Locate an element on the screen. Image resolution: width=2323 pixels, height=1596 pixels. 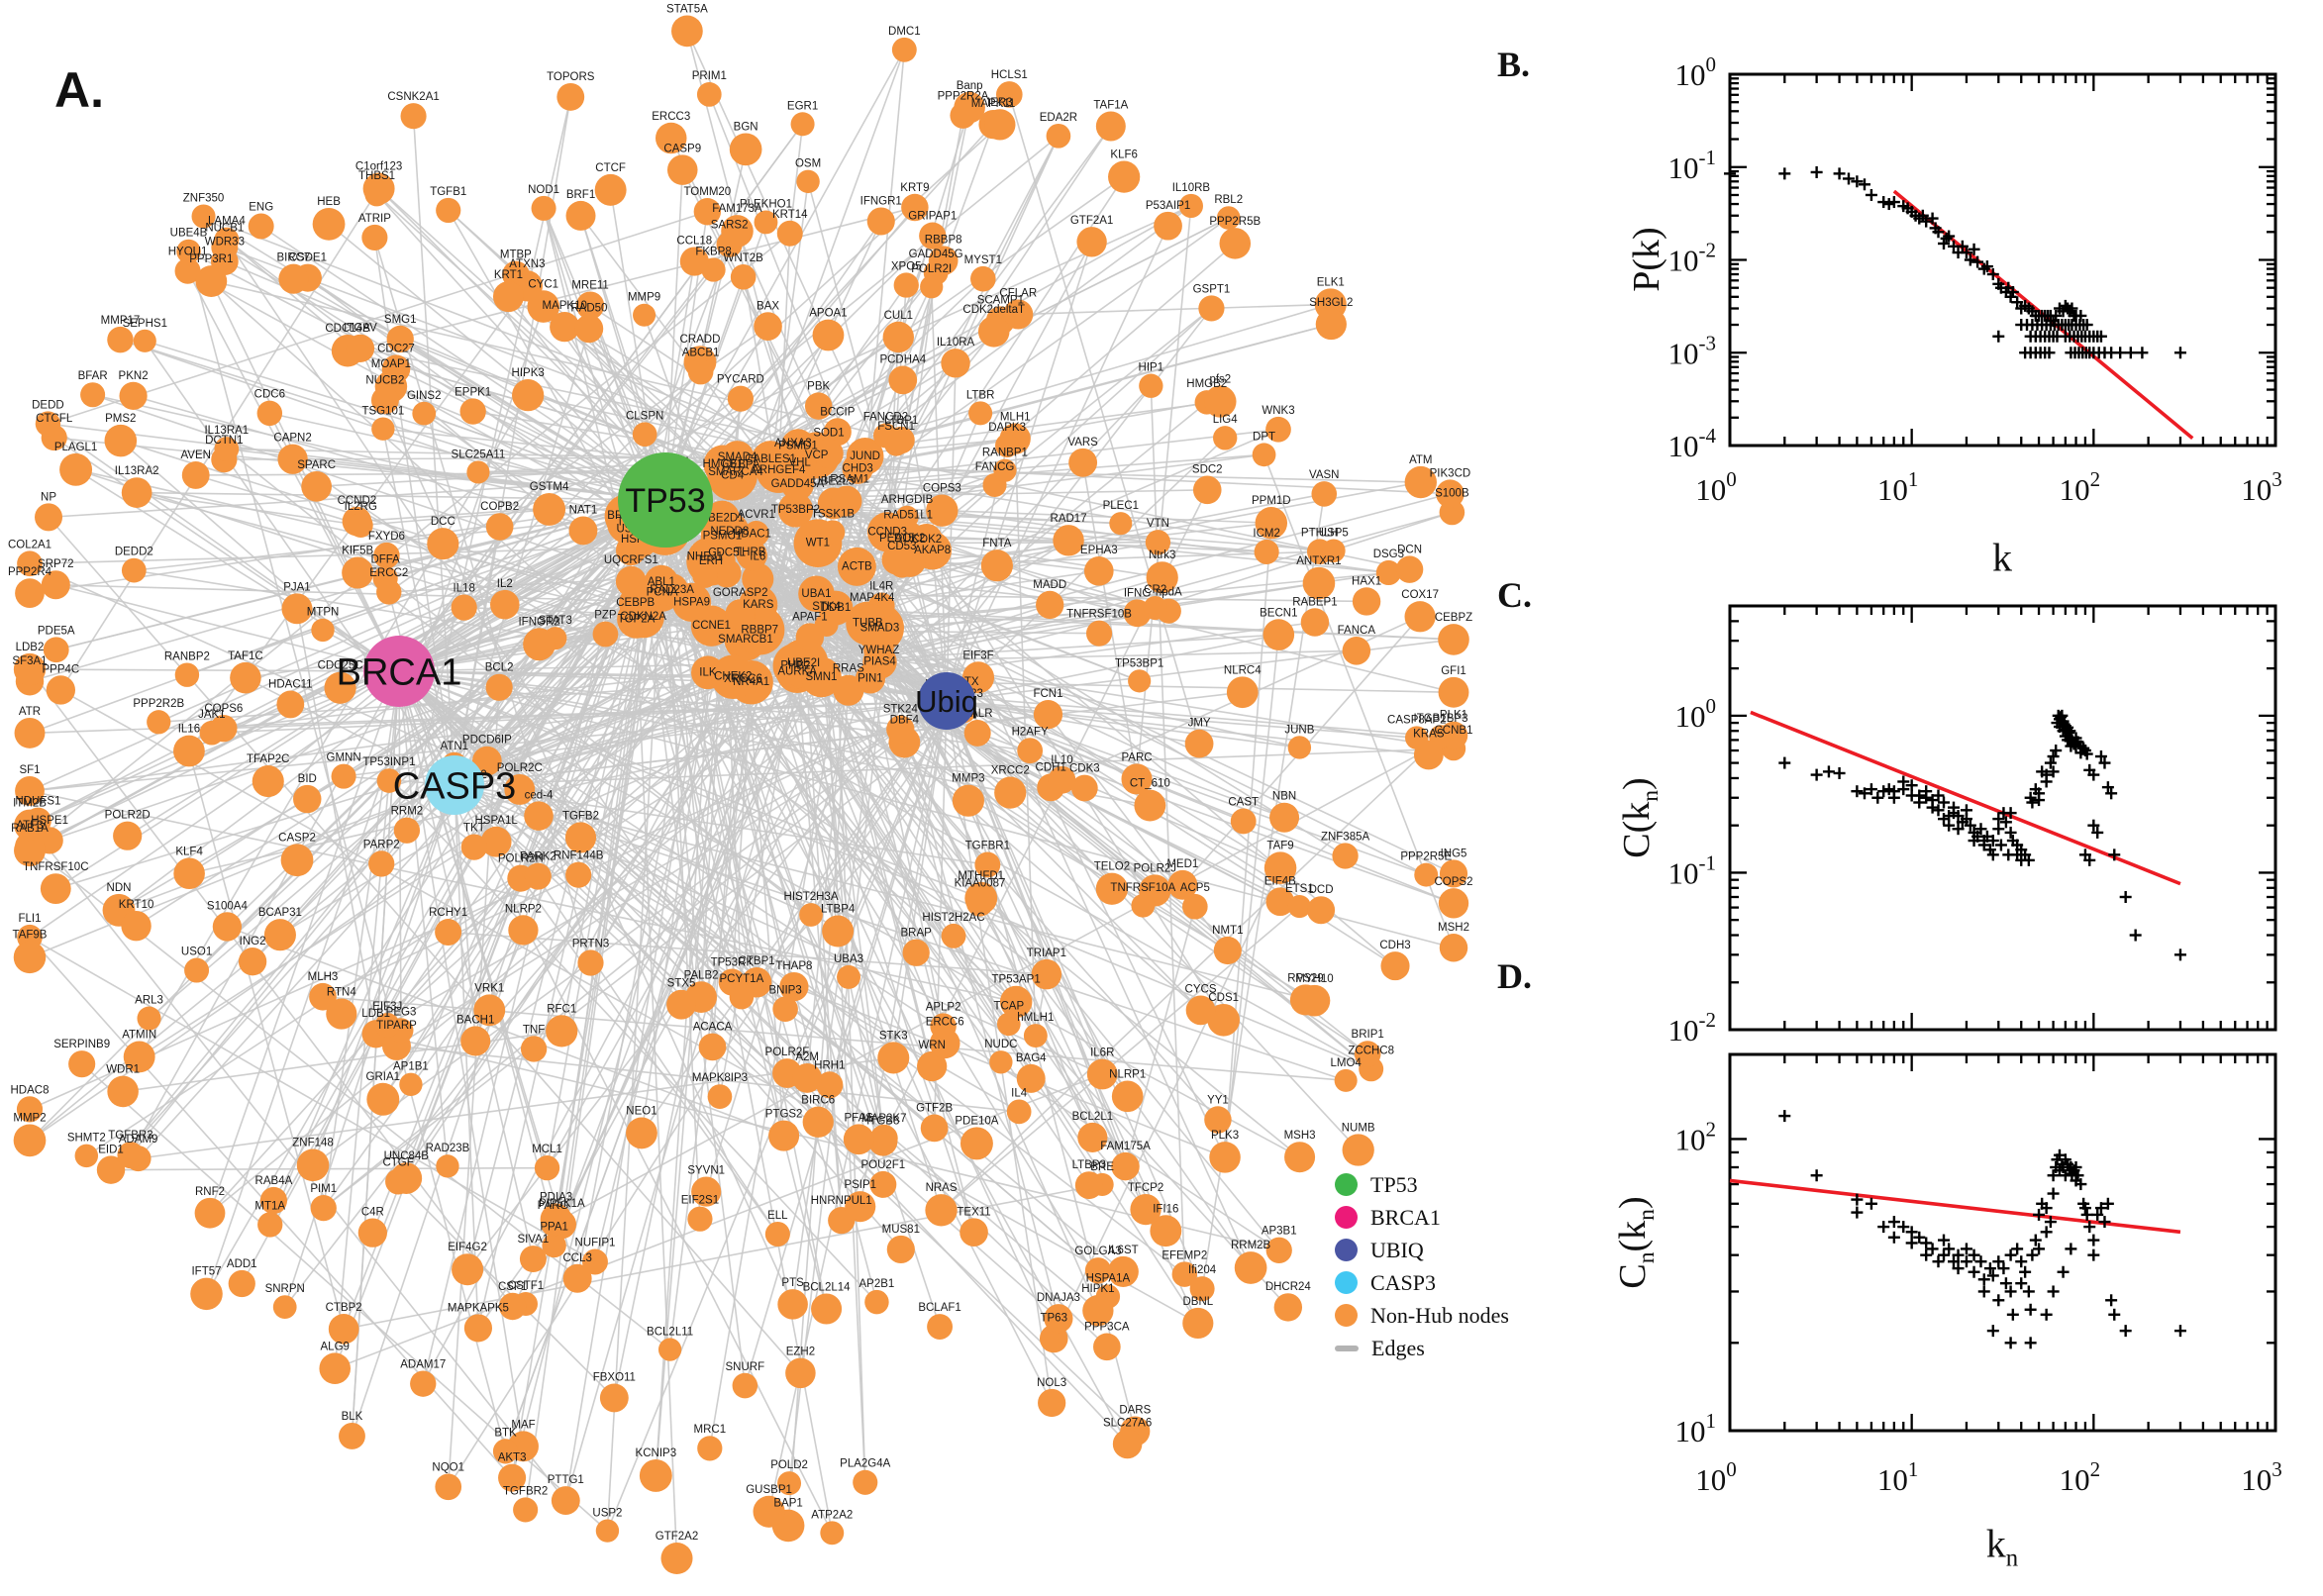
network-node-label: IFNGR2 is located at coordinates (539, 622).